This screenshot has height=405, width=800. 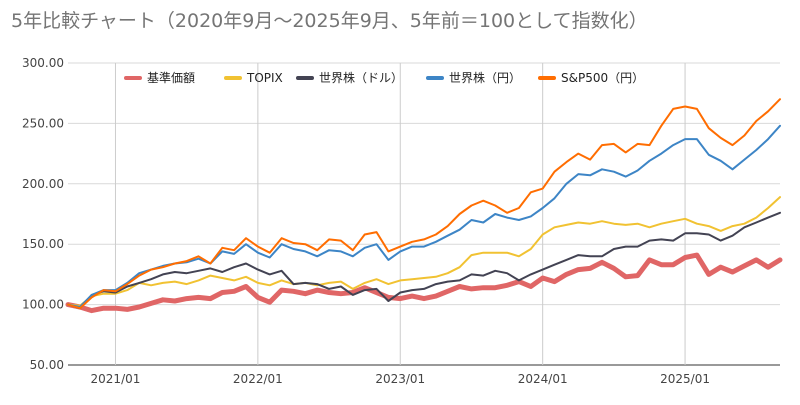 I want to click on y-tick-label: 250.00, so click(x=43, y=123).